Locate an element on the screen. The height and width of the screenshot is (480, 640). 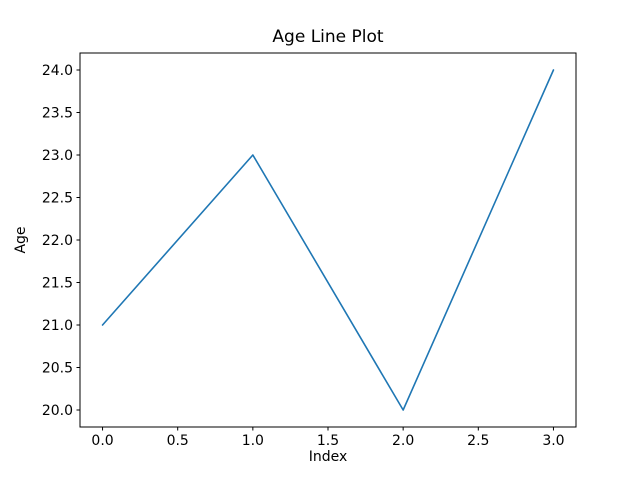
y-tick-label: 21.5 is located at coordinates (57, 284).